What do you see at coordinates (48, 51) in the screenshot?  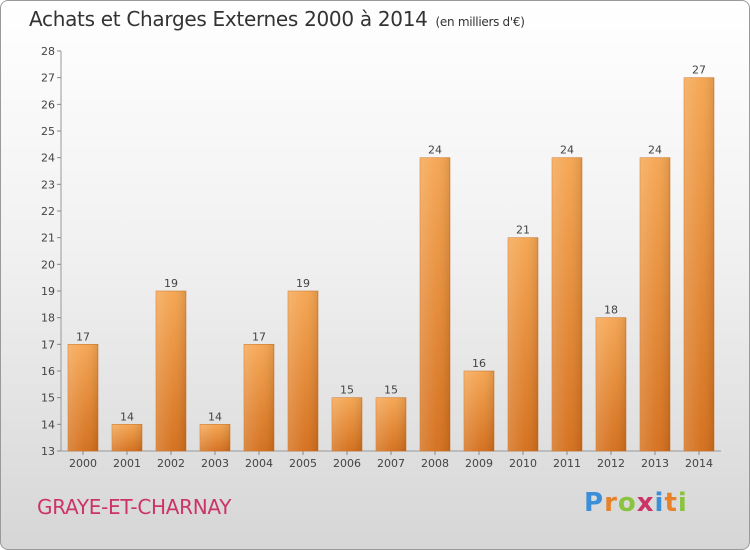 I see `y-tick-label: 28` at bounding box center [48, 51].